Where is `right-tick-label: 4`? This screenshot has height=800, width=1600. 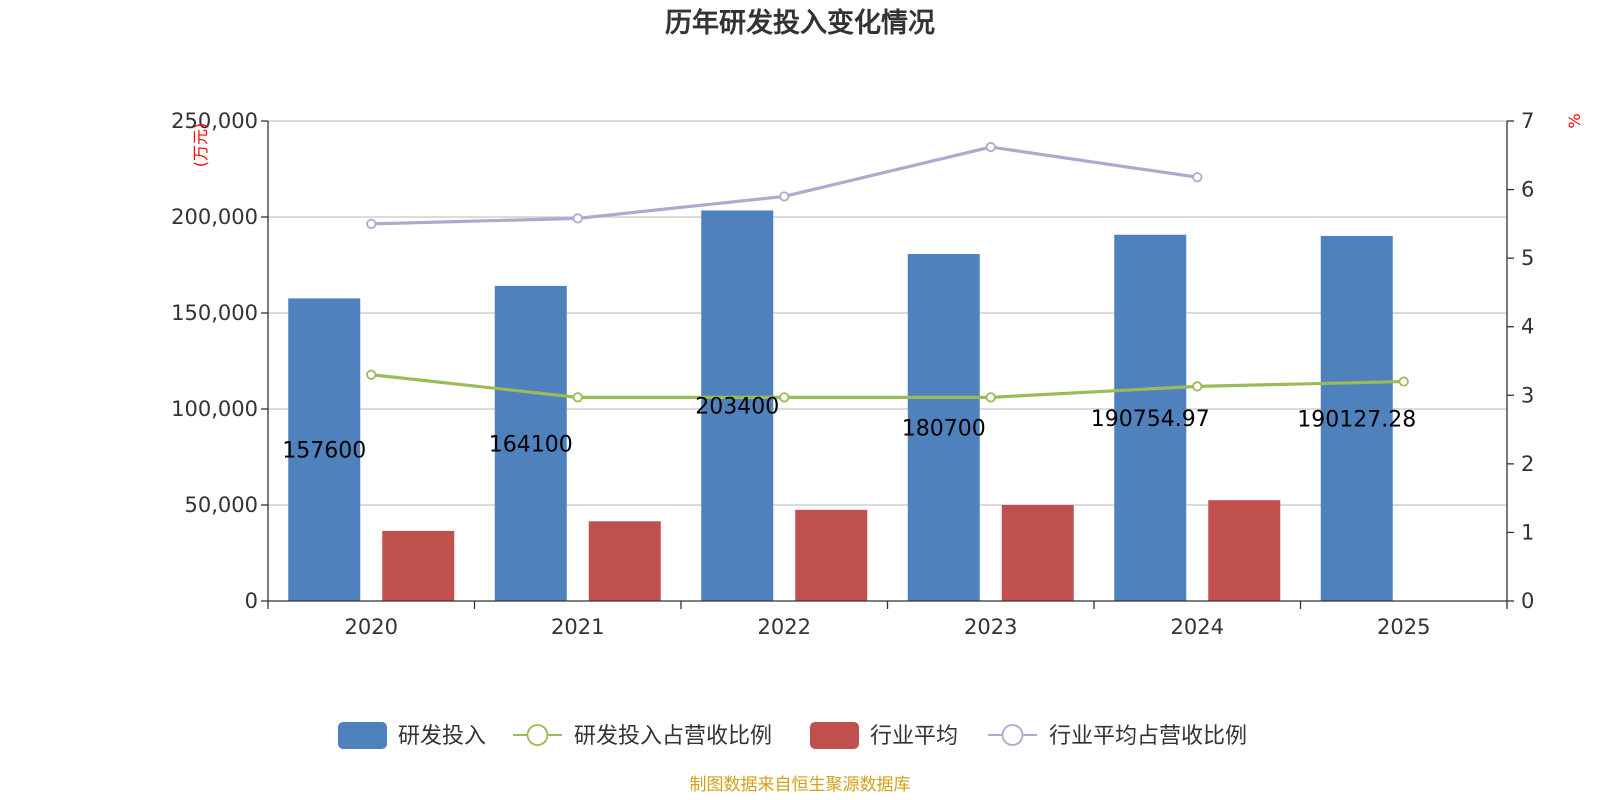
right-tick-label: 4 is located at coordinates (1527, 327).